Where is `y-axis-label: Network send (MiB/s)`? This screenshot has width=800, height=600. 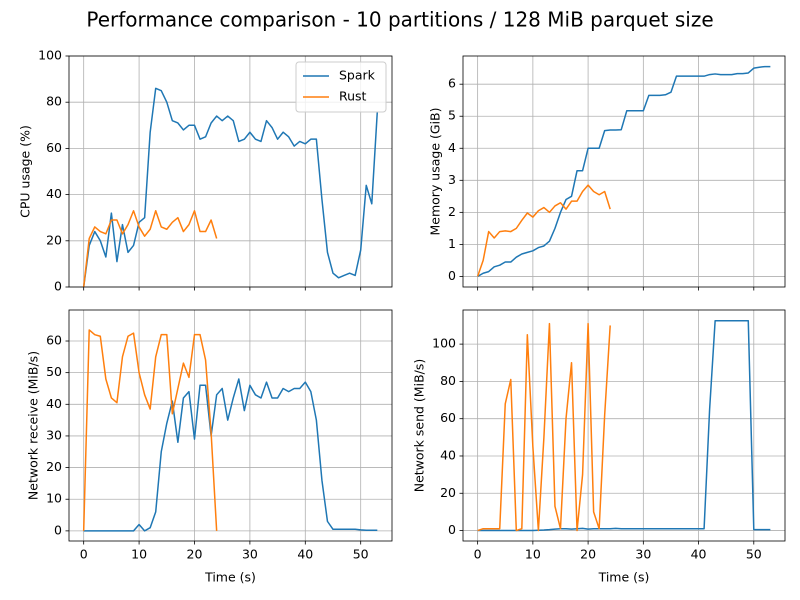 y-axis-label: Network send (MiB/s) is located at coordinates (419, 426).